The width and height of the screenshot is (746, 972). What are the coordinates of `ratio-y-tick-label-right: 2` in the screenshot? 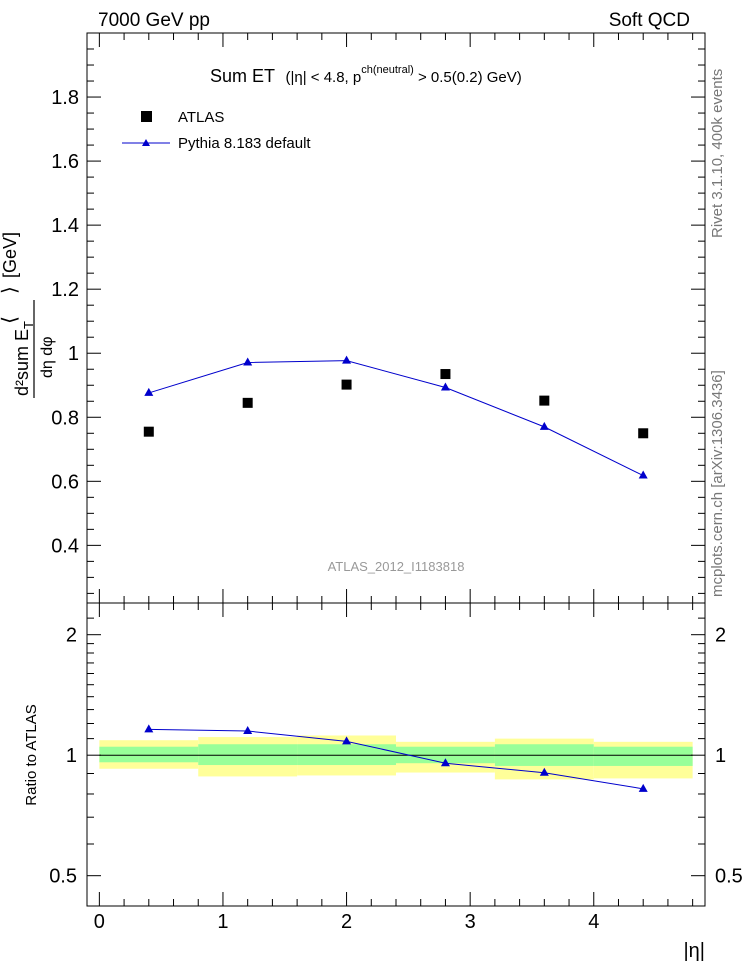 It's located at (720, 636).